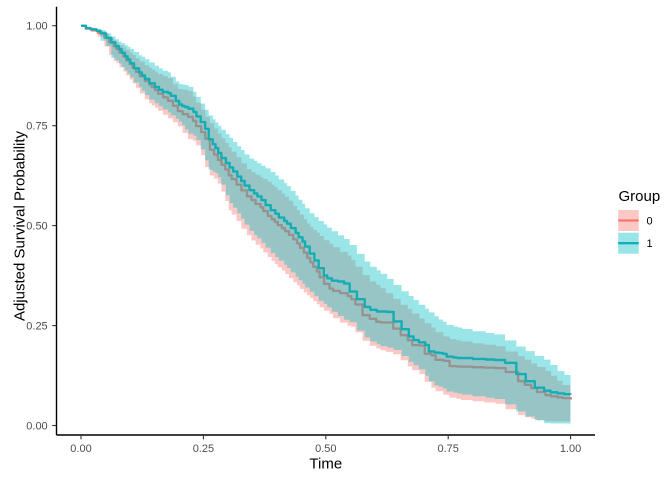 The image size is (672, 485). I want to click on svg-text: Time, so click(325, 464).